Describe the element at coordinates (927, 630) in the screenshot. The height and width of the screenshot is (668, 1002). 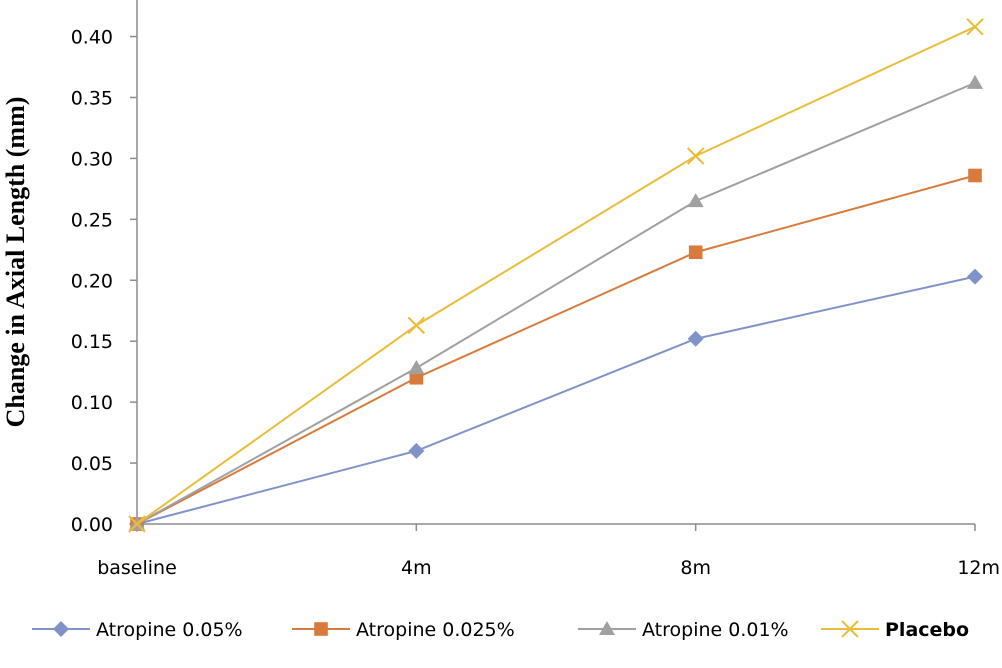
I see `legend-label: Placebo` at that location.